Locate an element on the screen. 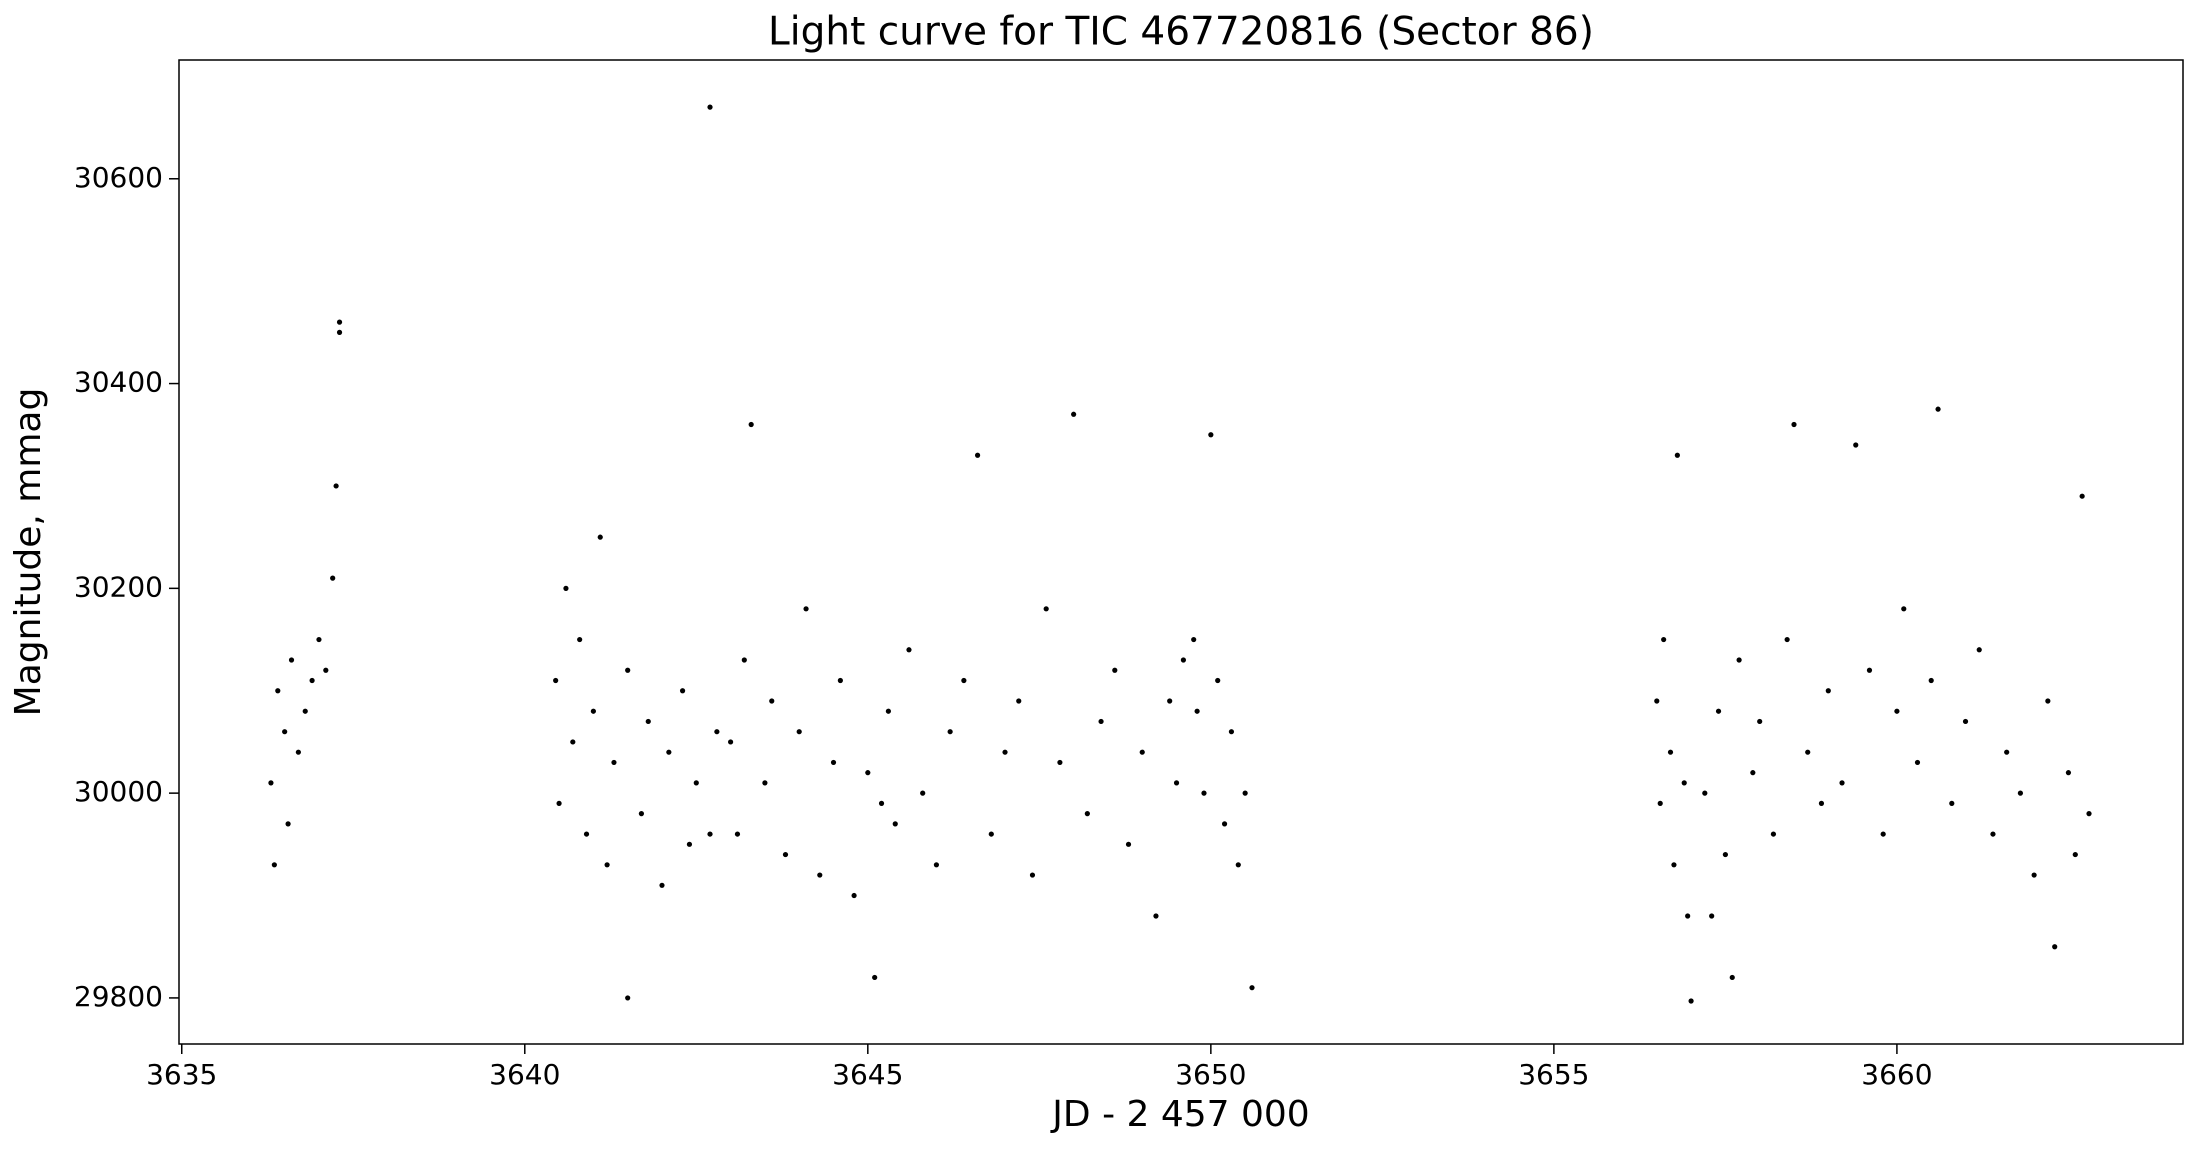  y-axis-label: Magnitude, mmag is located at coordinates (28, 552).